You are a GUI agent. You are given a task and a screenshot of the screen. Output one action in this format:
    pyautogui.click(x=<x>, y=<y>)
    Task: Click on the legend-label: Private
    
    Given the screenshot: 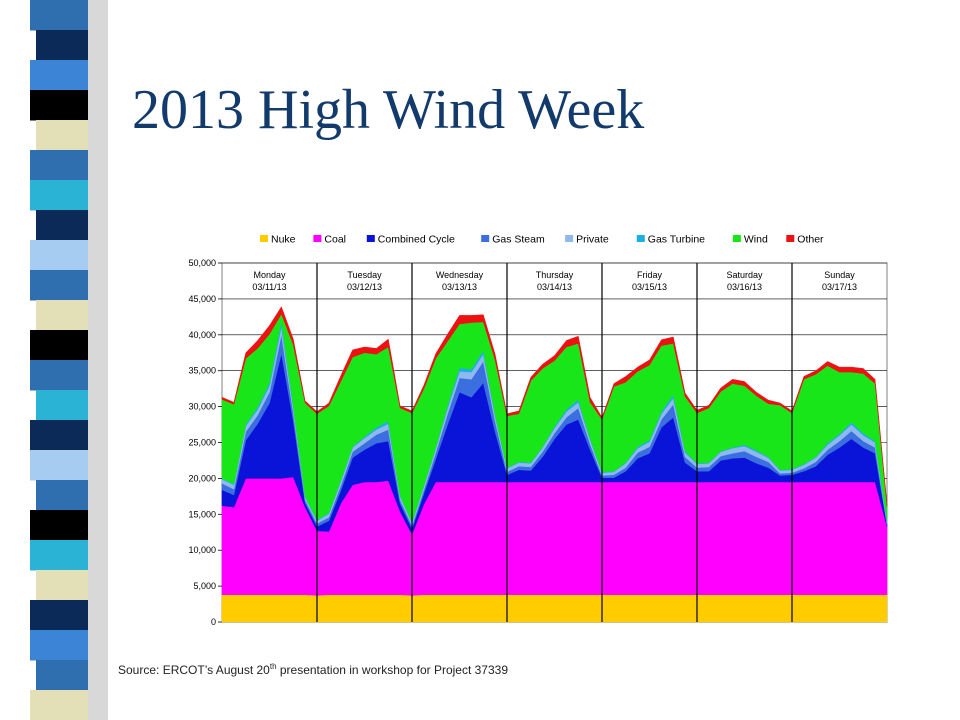 What is the action you would take?
    pyautogui.click(x=592, y=240)
    